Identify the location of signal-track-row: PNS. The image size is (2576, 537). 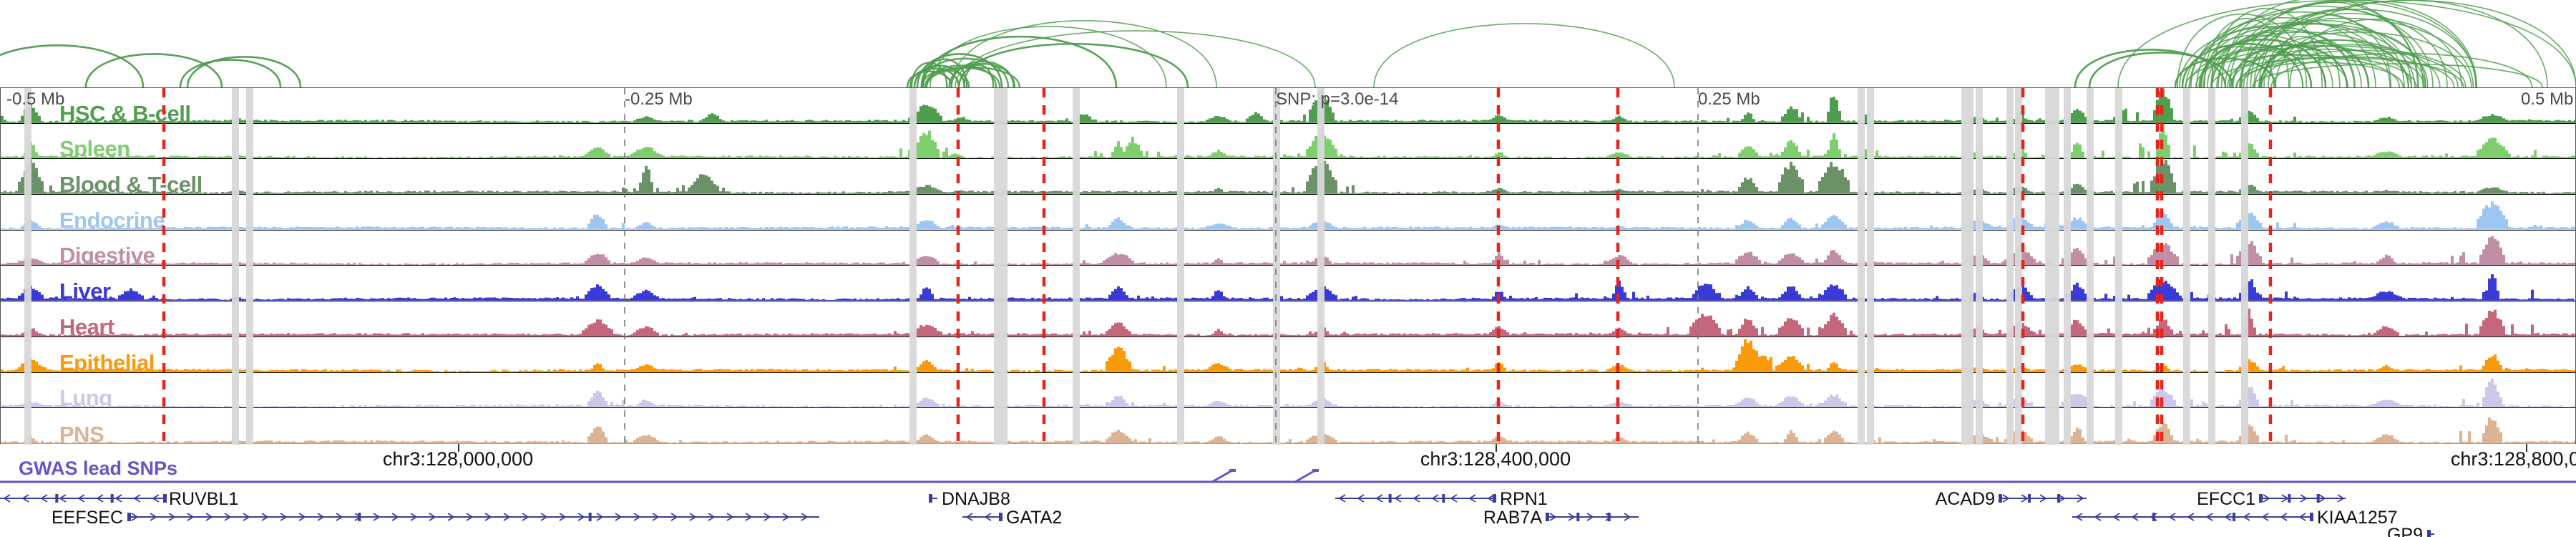
(1288, 426).